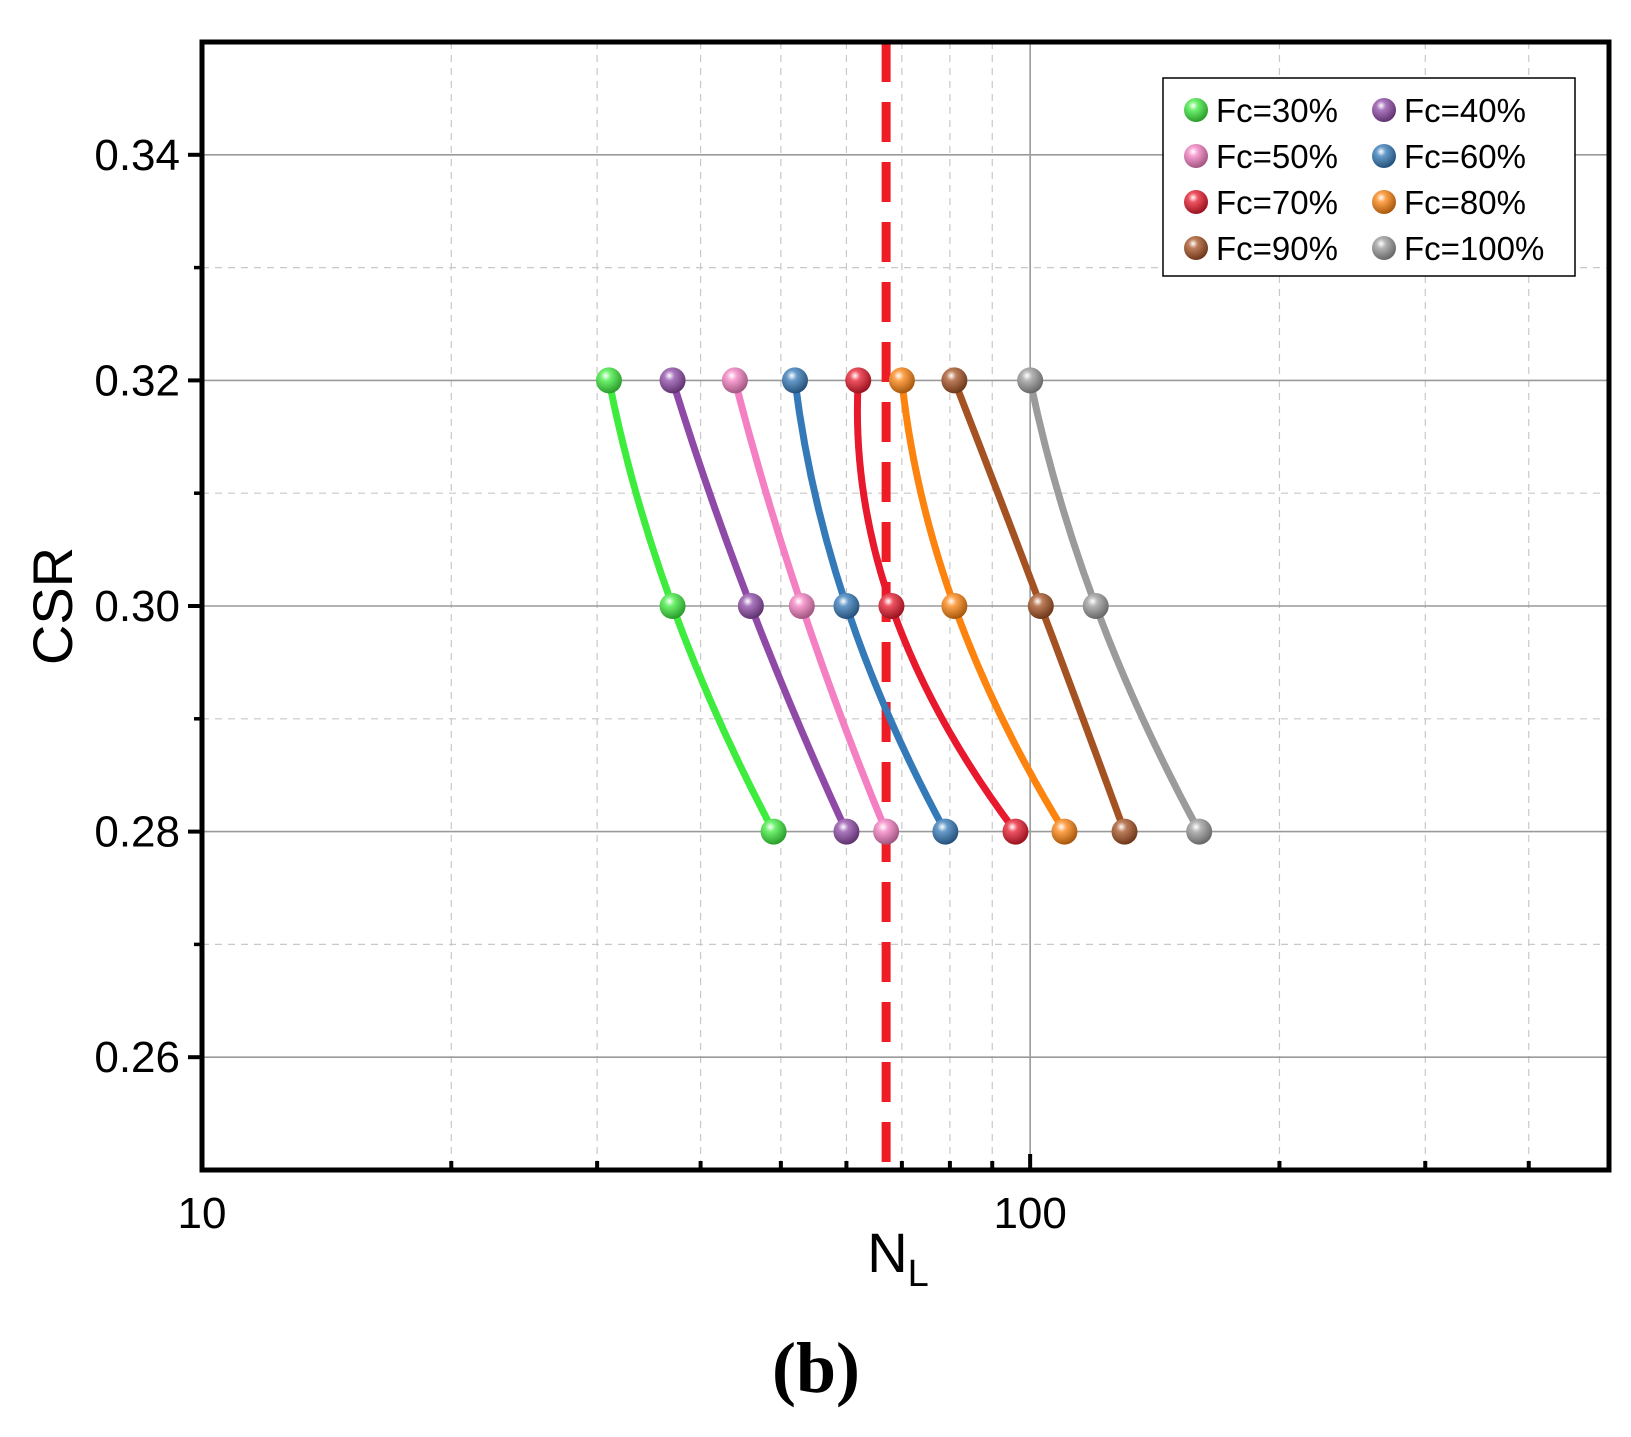 This screenshot has width=1631, height=1437. I want to click on legend-label: Fc=30%, so click(1277, 110).